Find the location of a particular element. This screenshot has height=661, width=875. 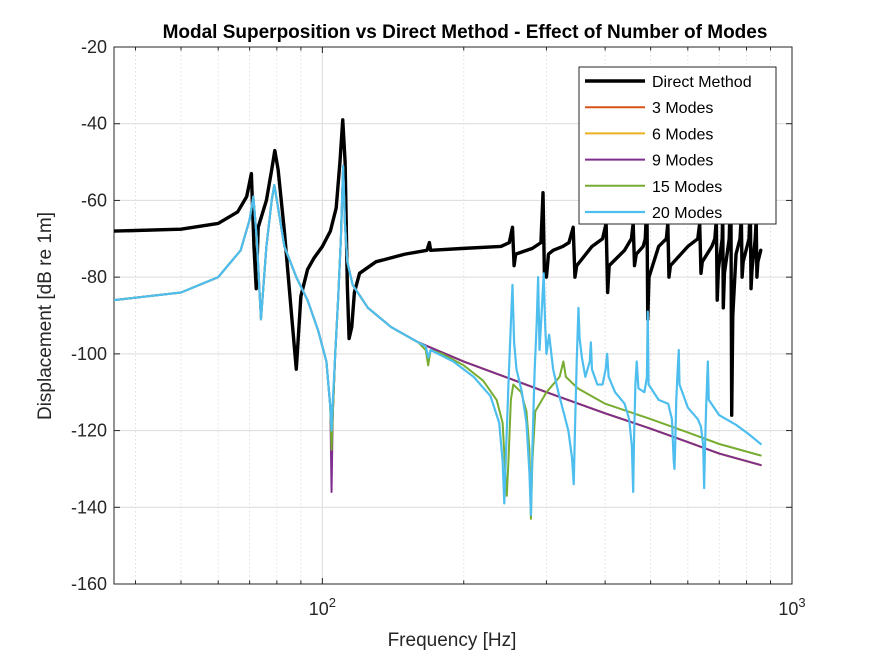

x-tick-label: 10³ is located at coordinates (791, 607).